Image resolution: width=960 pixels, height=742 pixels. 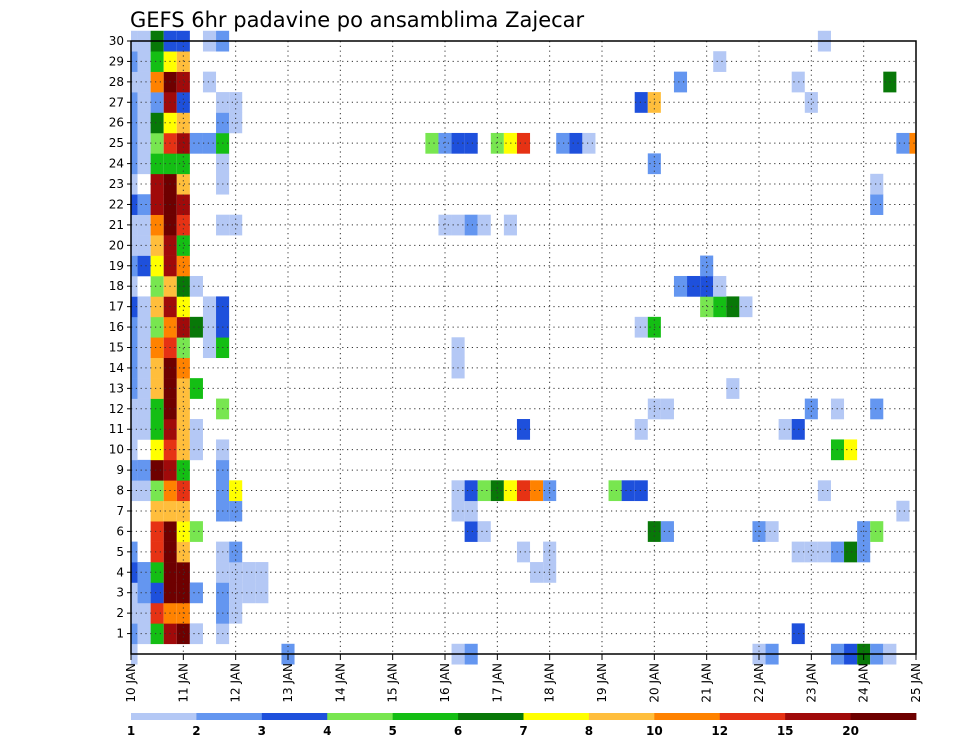 What do you see at coordinates (522, 725) in the screenshot?
I see `color-legend: 1 2 3 4 5 6 7 8 10 12 15 20` at bounding box center [522, 725].